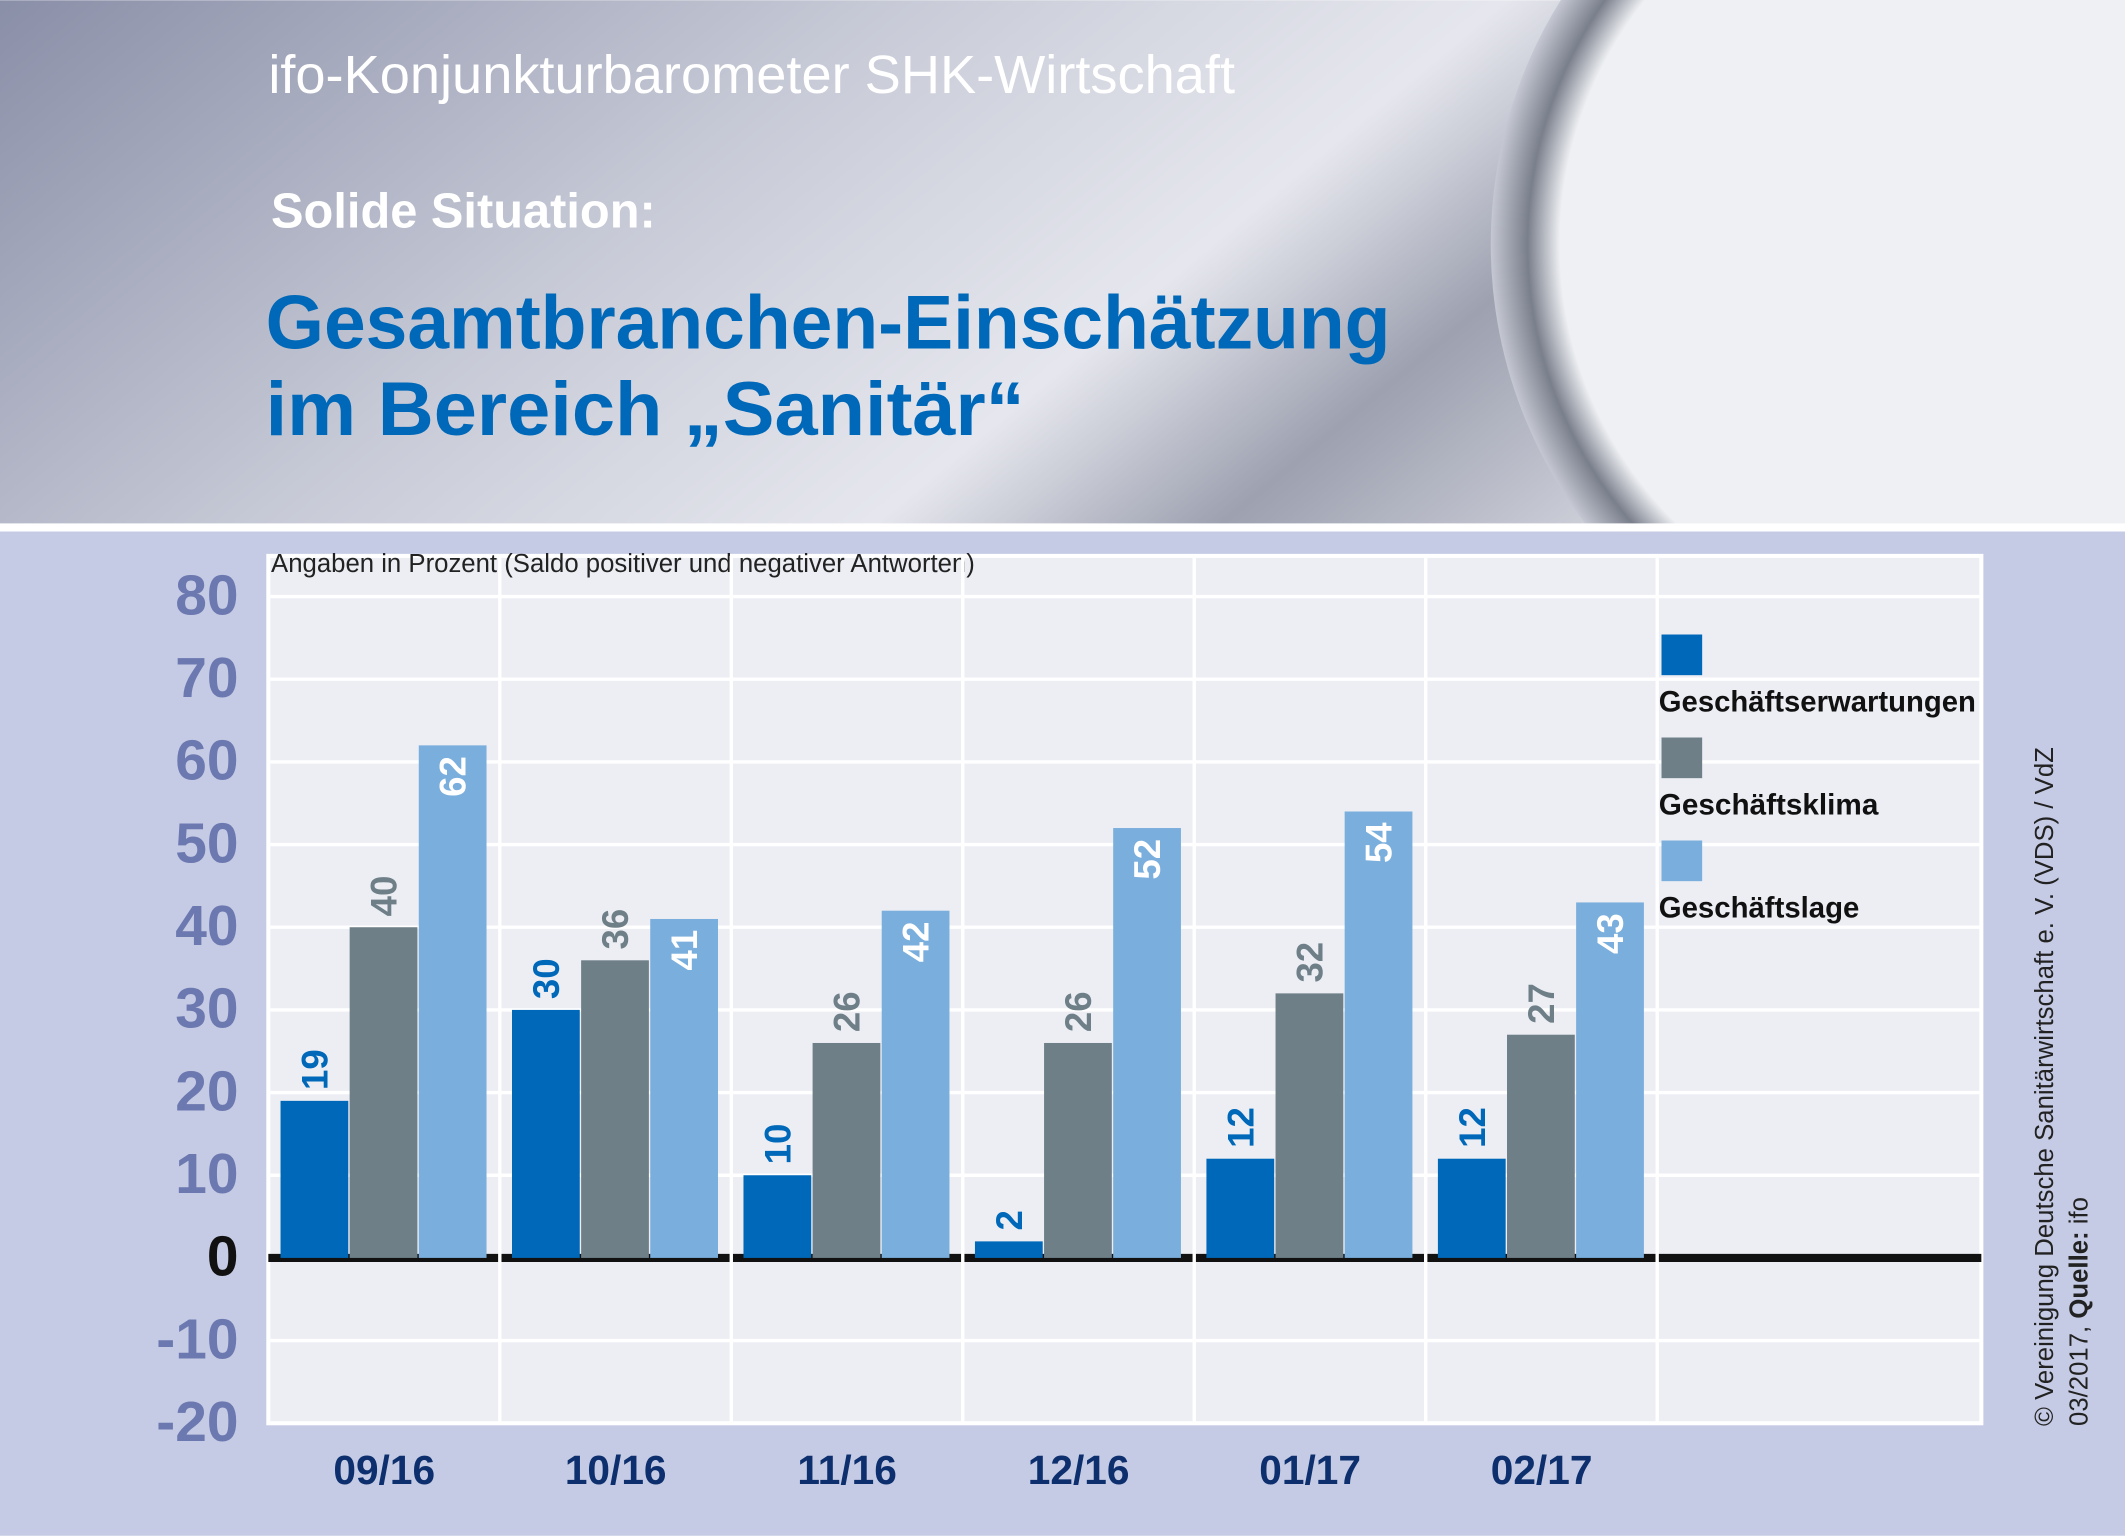  Describe the element at coordinates (645, 409) in the screenshot. I see `title: im Bereich „Sanitär“` at that location.